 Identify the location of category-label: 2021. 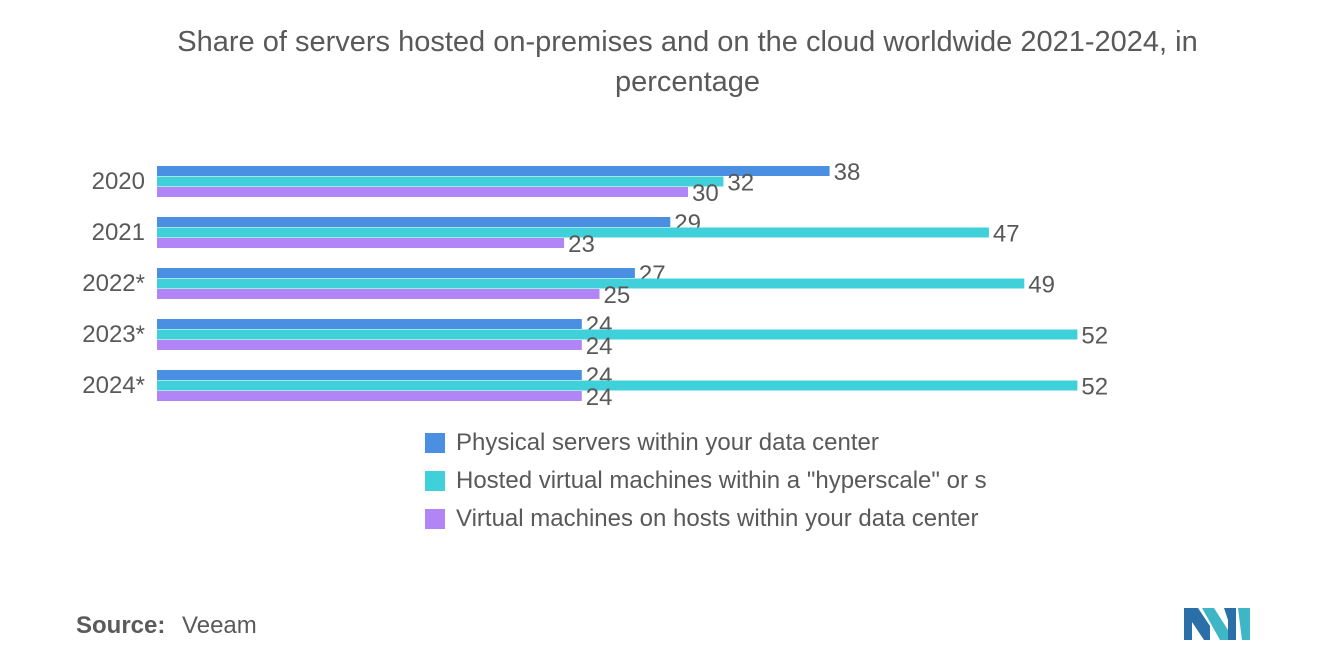
(118, 232).